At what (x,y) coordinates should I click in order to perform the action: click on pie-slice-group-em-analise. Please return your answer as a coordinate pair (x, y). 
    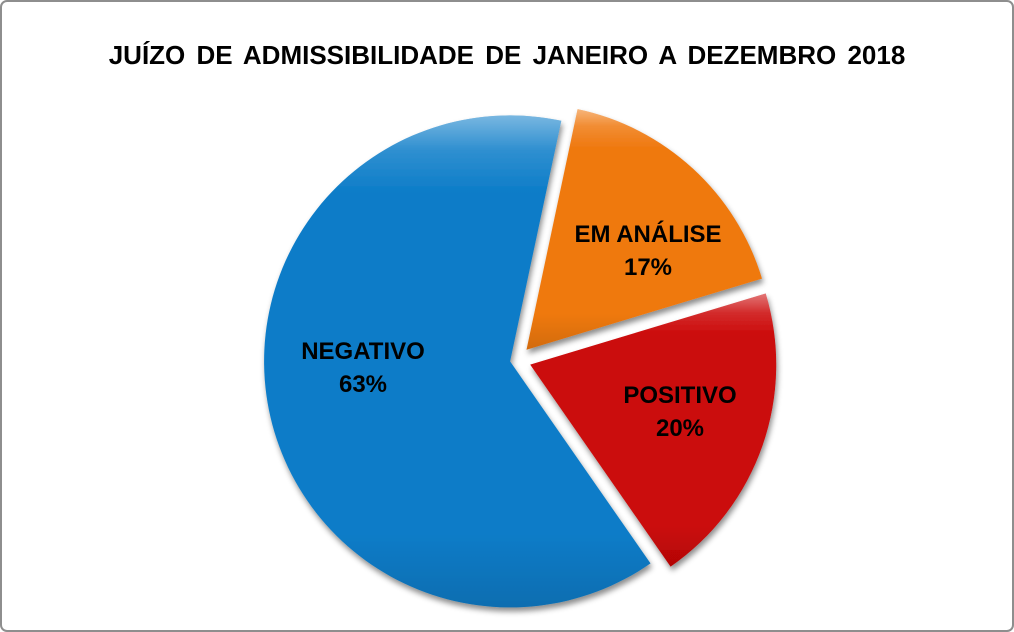
    Looking at the image, I should click on (644, 229).